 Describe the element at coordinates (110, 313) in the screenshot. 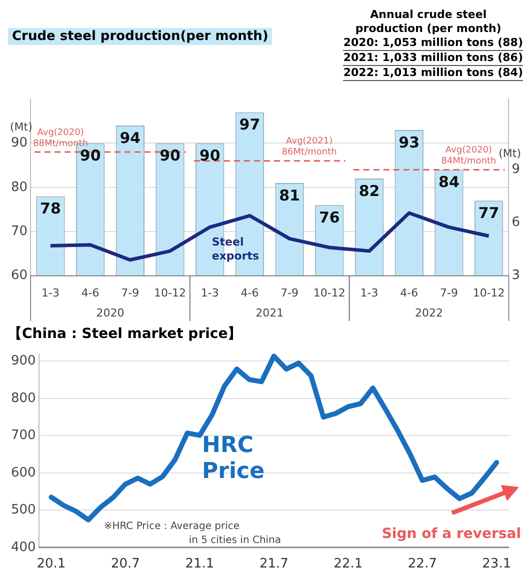

I see `text: 2020` at that location.